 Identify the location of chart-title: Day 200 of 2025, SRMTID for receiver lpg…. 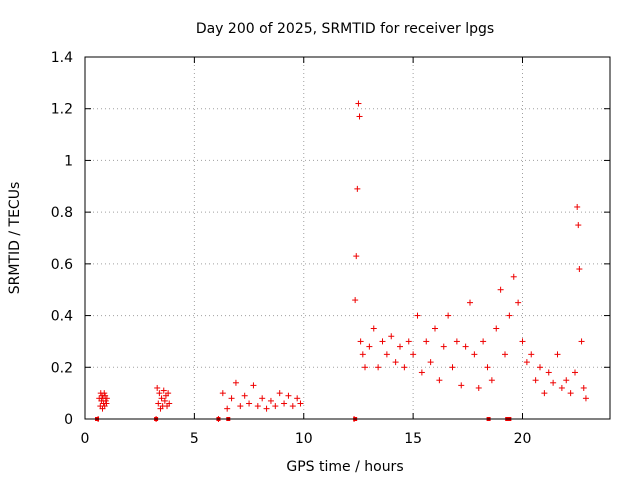
(345, 29).